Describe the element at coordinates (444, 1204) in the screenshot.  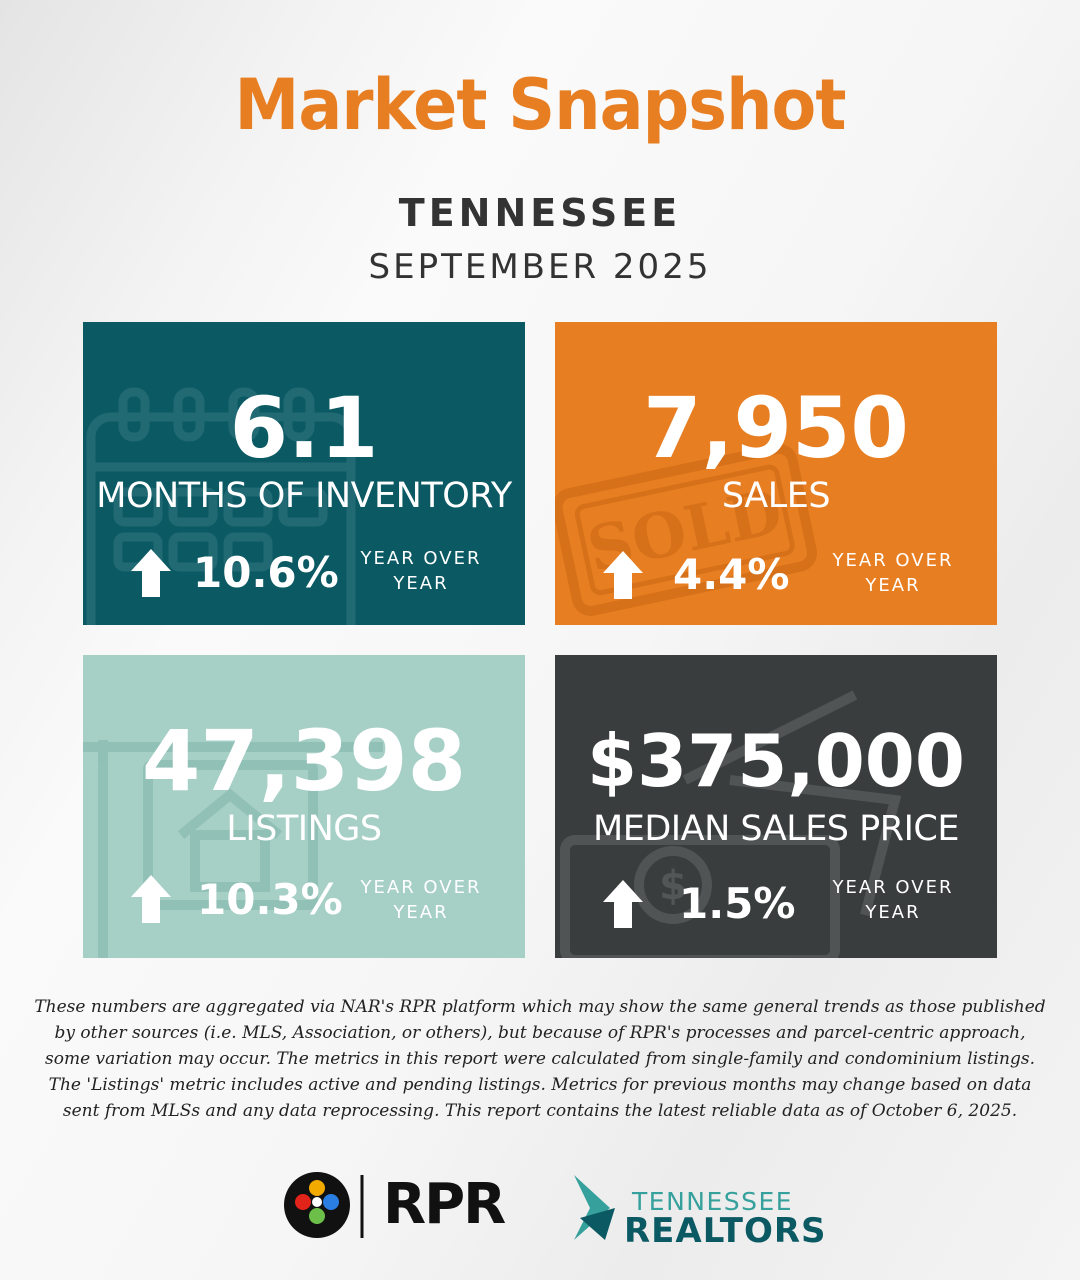
I see `rpr-logo-text: RPR` at that location.